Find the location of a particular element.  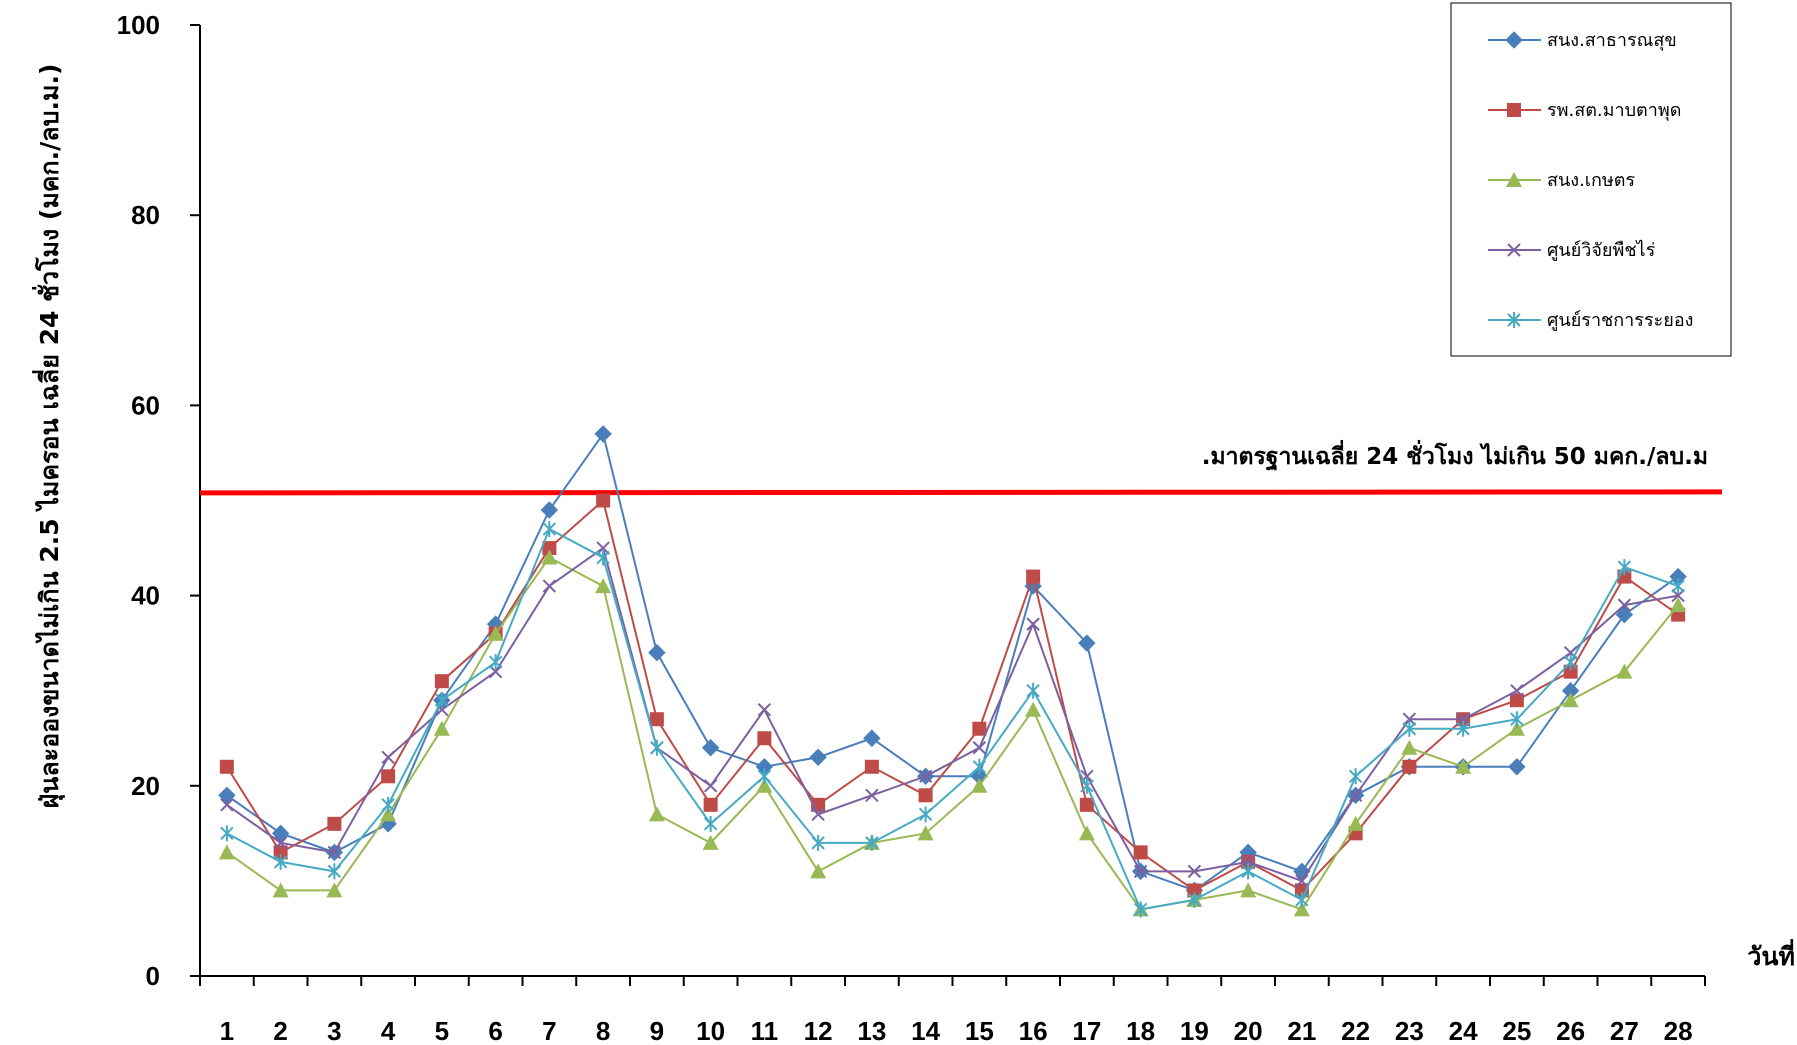

x-tick-label: 24 is located at coordinates (1463, 1030).